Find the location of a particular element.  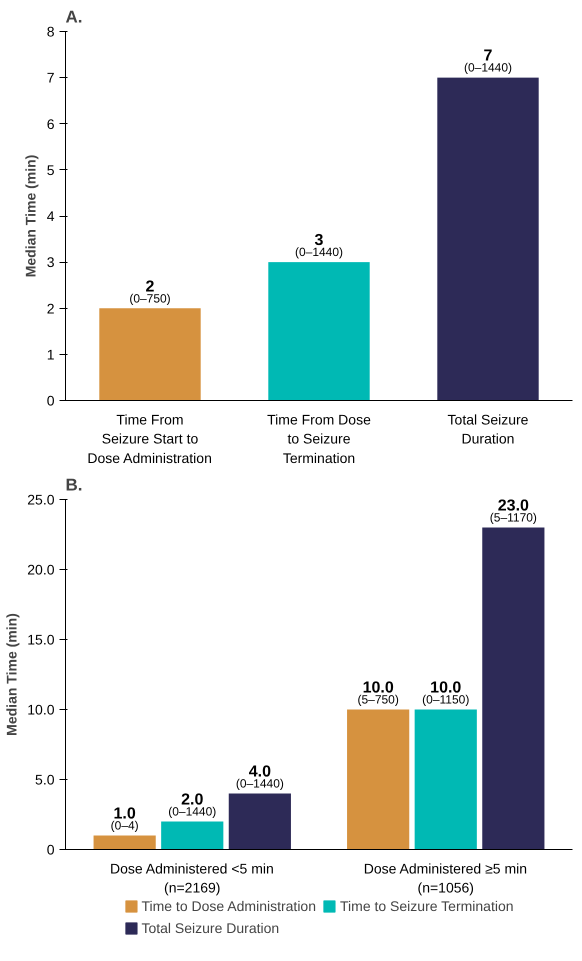

legend-label: Time to Dose Administration is located at coordinates (228, 906).